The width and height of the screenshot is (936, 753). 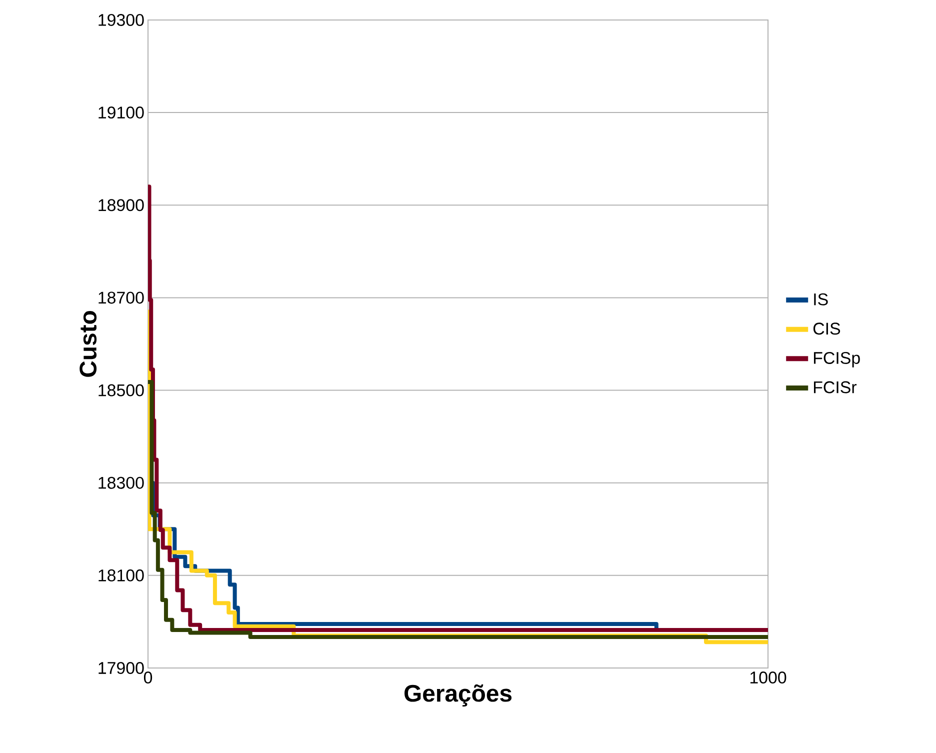 I want to click on legend-label: CIS, so click(x=826, y=328).